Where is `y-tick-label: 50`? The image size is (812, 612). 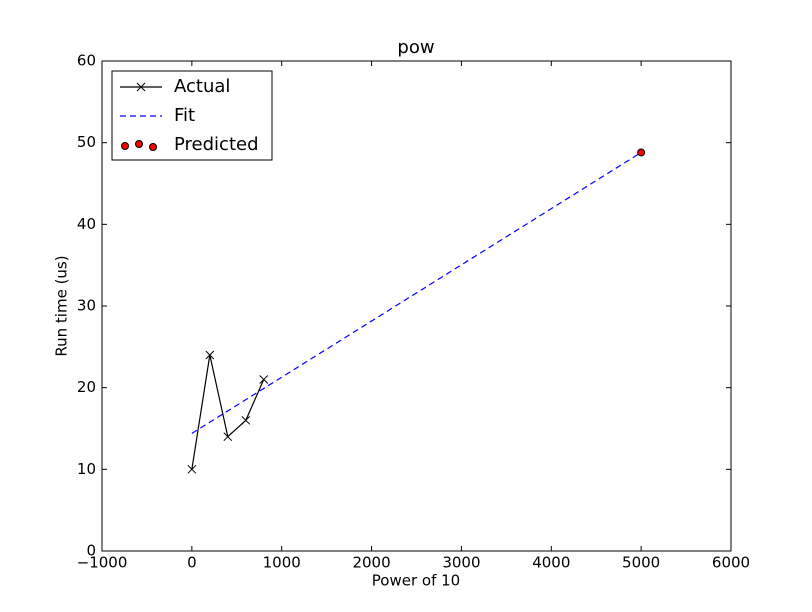 y-tick-label: 50 is located at coordinates (86, 142).